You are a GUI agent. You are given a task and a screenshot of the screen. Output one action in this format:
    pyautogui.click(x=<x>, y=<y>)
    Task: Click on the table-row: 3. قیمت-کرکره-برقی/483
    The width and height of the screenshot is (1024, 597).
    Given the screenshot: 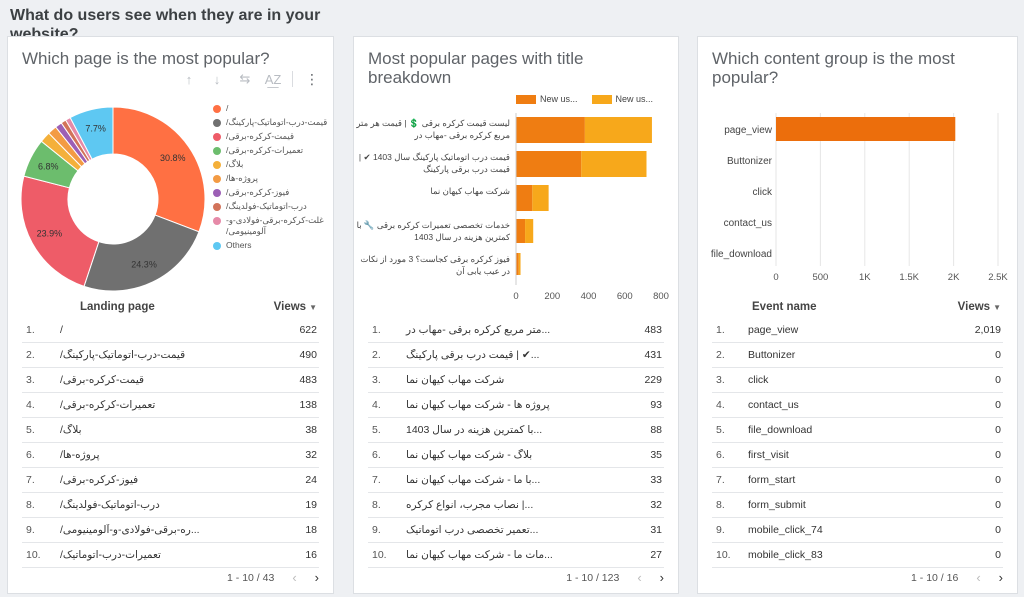 What is the action you would take?
    pyautogui.click(x=170, y=380)
    